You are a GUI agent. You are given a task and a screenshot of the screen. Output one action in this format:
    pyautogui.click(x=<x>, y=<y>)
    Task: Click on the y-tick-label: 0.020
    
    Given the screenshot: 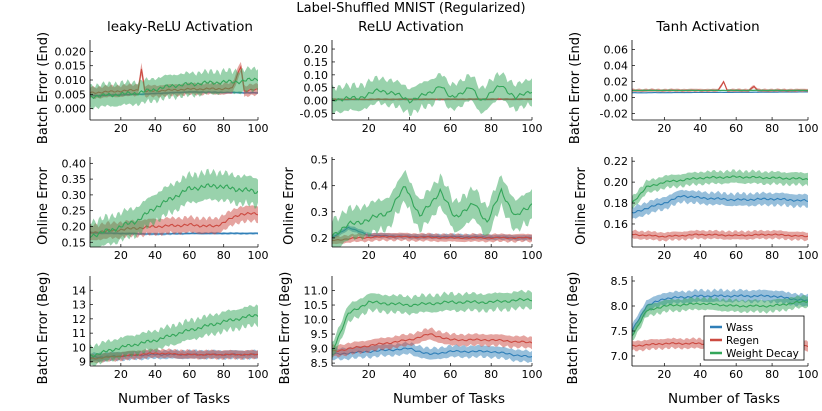 What is the action you would take?
    pyautogui.click(x=71, y=51)
    